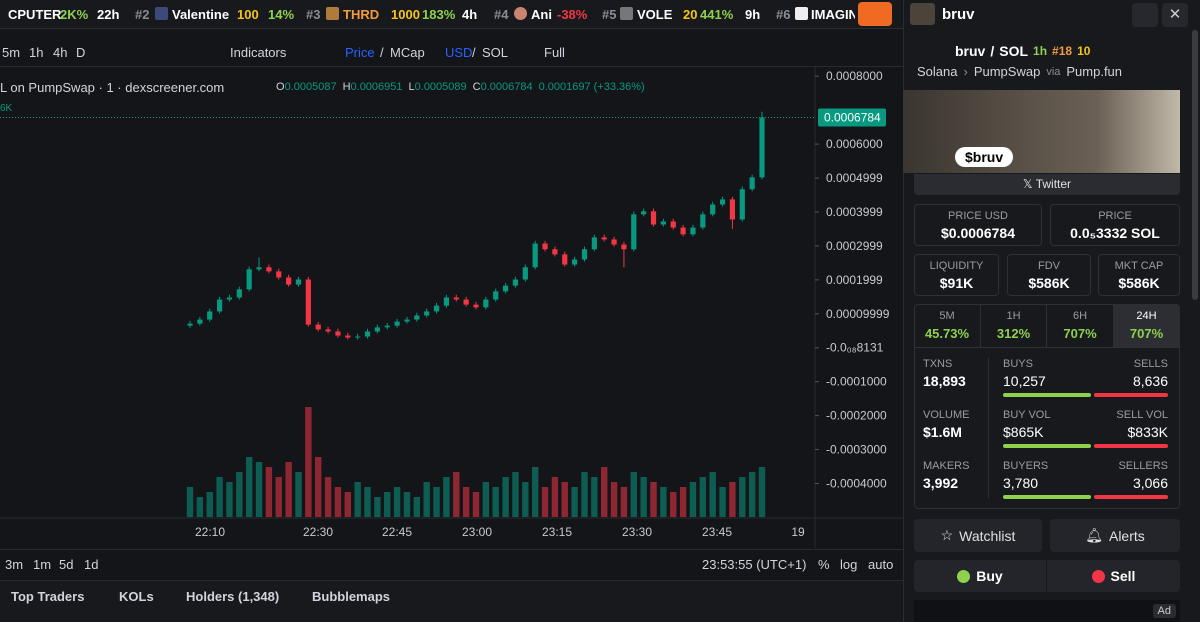 The height and width of the screenshot is (622, 1200). Describe the element at coordinates (992, 51) in the screenshot. I see `pair-sep: /` at that location.